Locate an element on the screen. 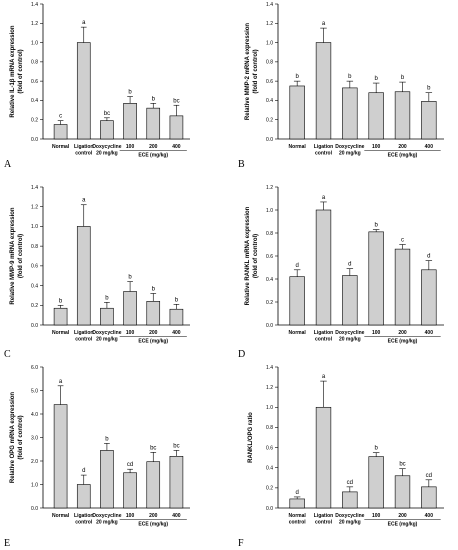  panel-label: C is located at coordinates (7, 354).